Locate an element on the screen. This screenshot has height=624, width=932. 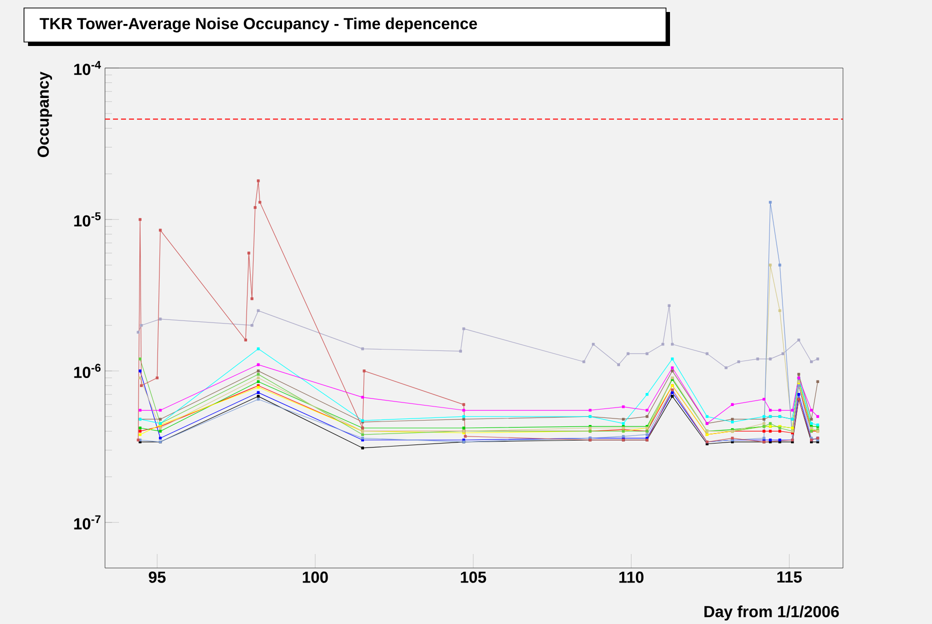
x-axis-title: Day from 1/1/2006 is located at coordinates (771, 613).